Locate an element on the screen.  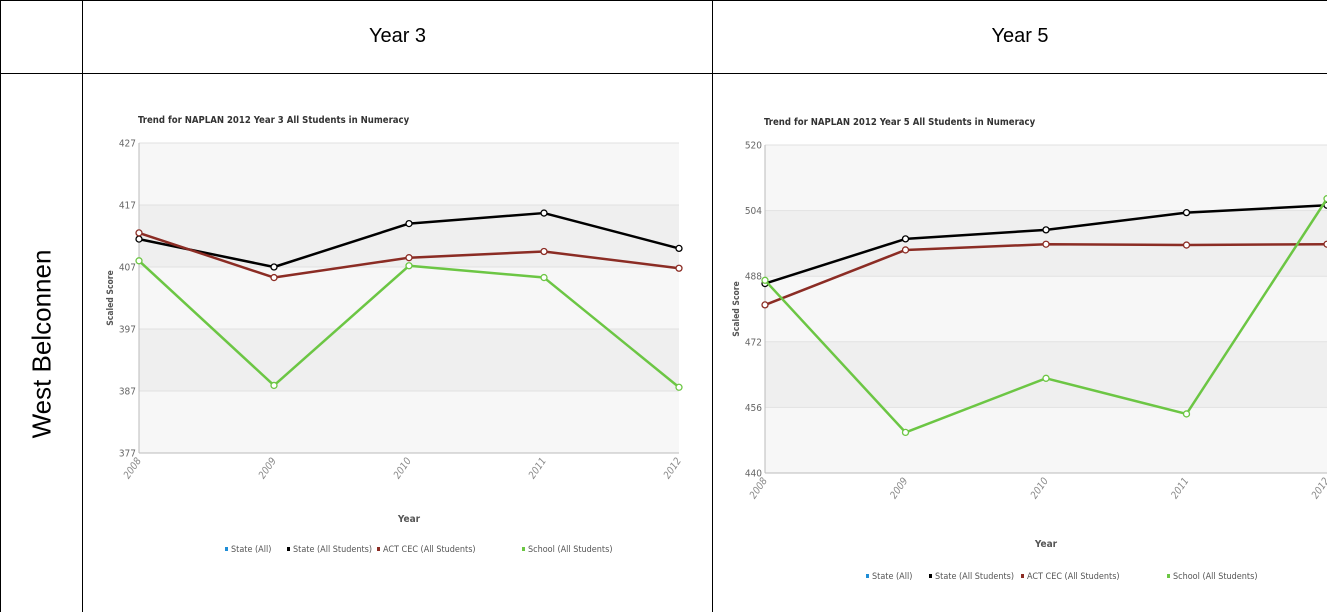
header-year-5: Year 5 is located at coordinates (1020, 36).